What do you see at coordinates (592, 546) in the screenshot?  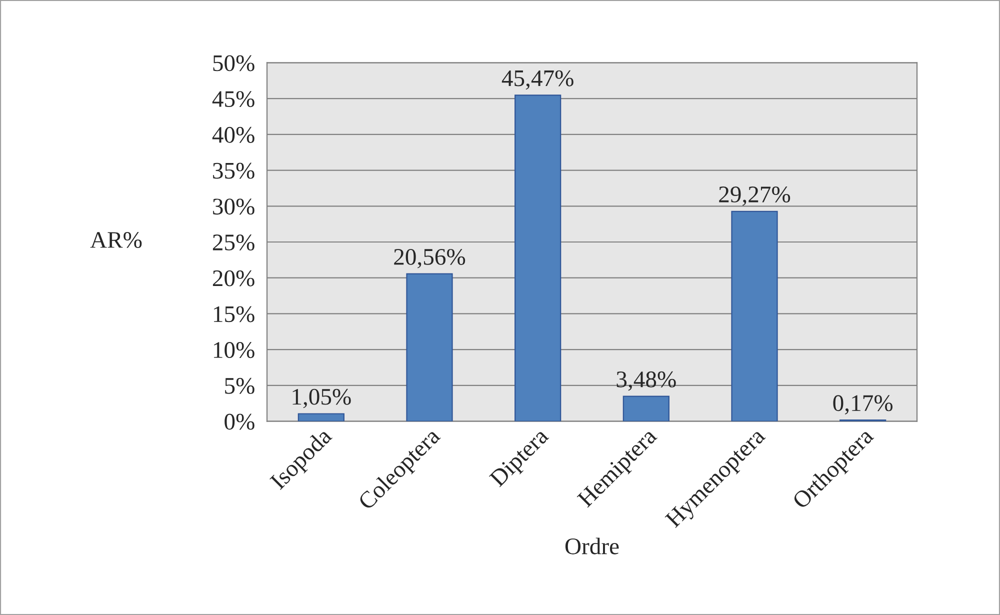 I see `x-axis-title: Ordre` at bounding box center [592, 546].